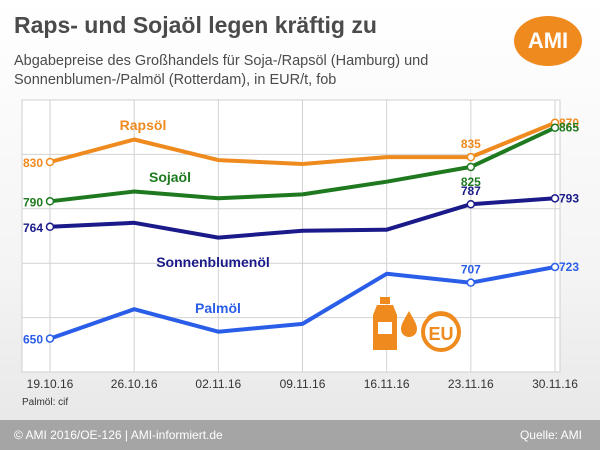 The height and width of the screenshot is (450, 600). I want to click on data-label: 787, so click(471, 191).